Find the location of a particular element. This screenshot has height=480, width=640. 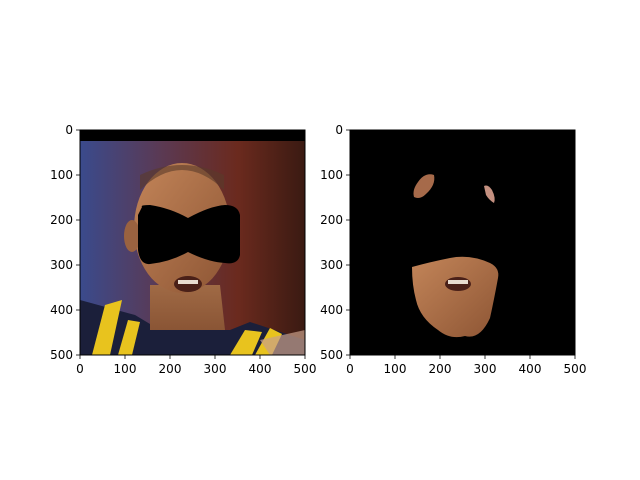

neck is located at coordinates (187, 307).